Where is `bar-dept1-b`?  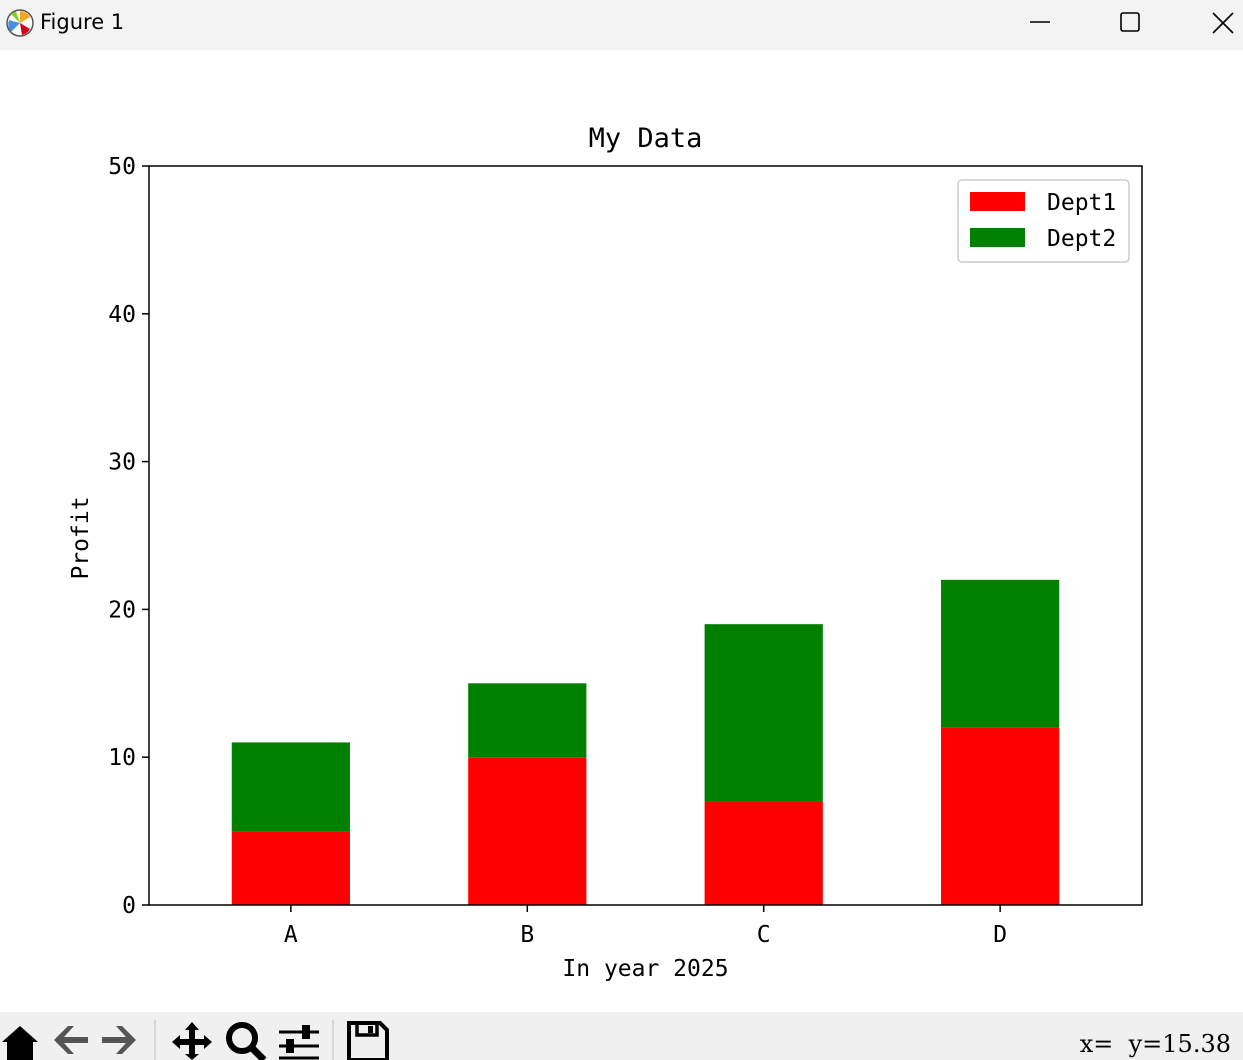 bar-dept1-b is located at coordinates (527, 831).